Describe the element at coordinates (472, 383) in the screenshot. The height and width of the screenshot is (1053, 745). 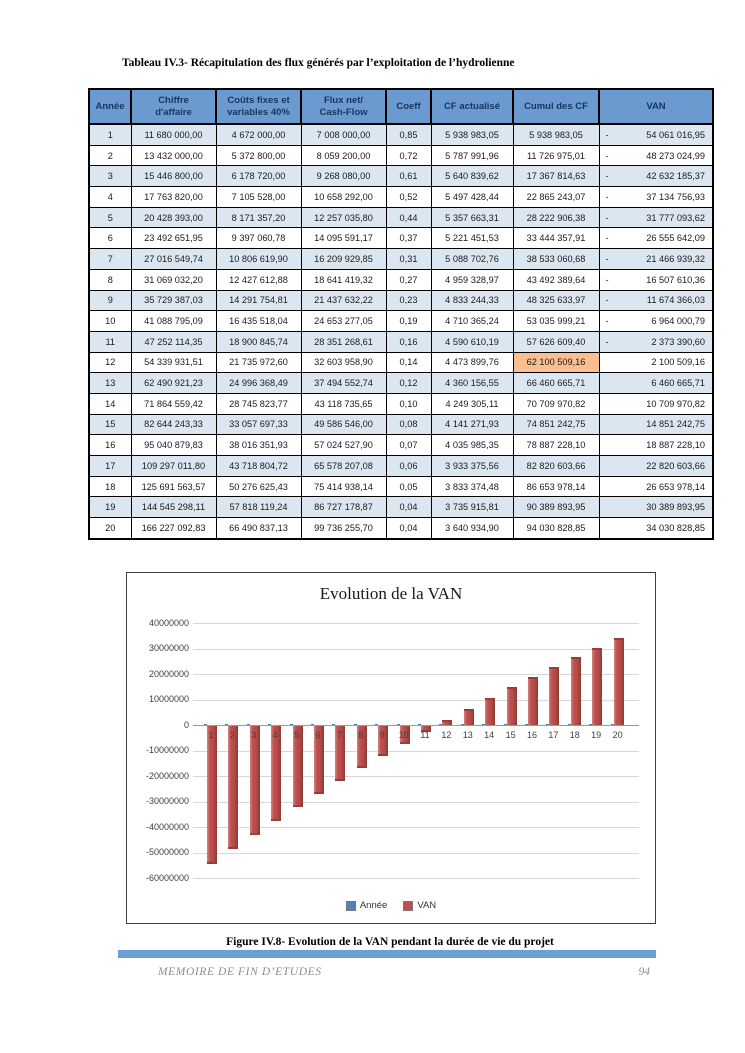
I see `table-cell: 4 360 156,55` at that location.